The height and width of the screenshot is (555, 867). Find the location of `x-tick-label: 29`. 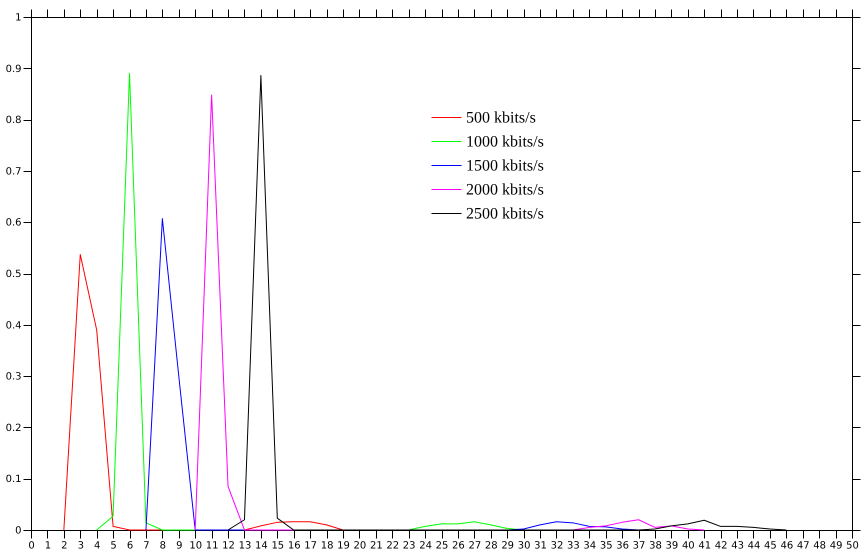

x-tick-label: 29 is located at coordinates (507, 546).